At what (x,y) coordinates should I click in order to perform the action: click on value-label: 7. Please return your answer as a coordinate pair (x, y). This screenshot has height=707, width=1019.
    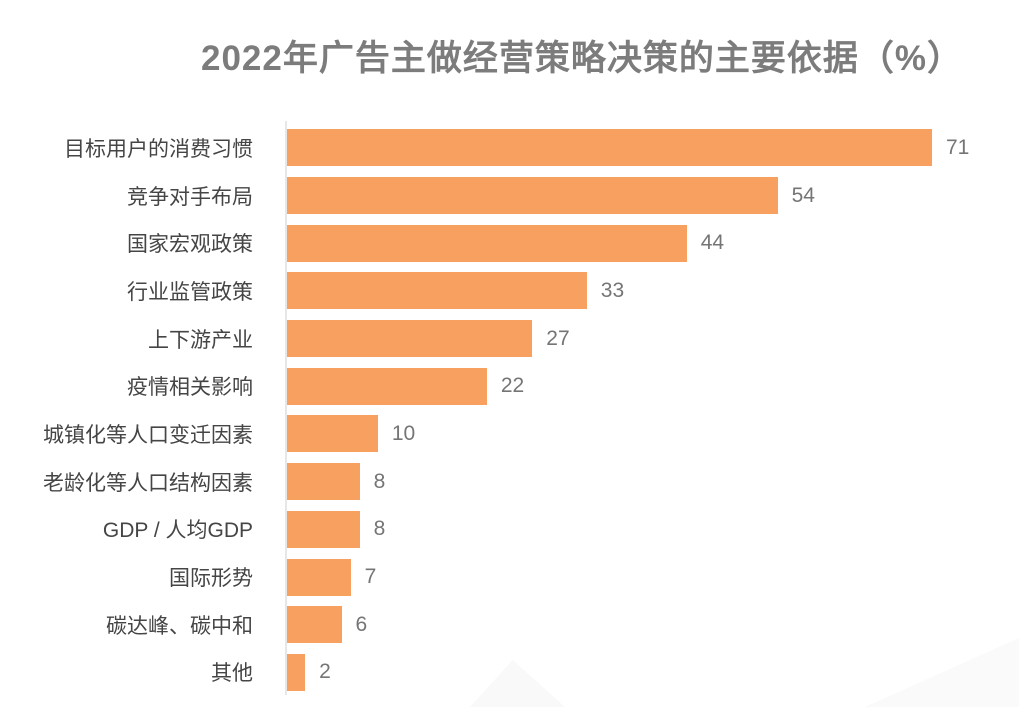
    Looking at the image, I should click on (370, 577).